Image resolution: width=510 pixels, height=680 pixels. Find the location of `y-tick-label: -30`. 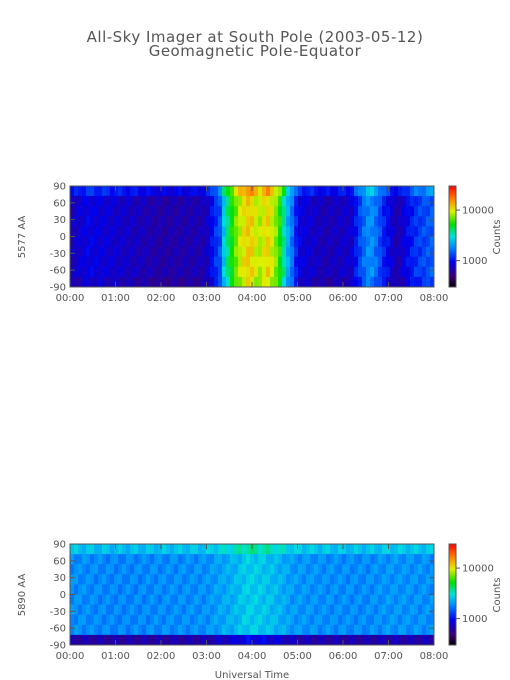

y-tick-label: -30 is located at coordinates (58, 254).